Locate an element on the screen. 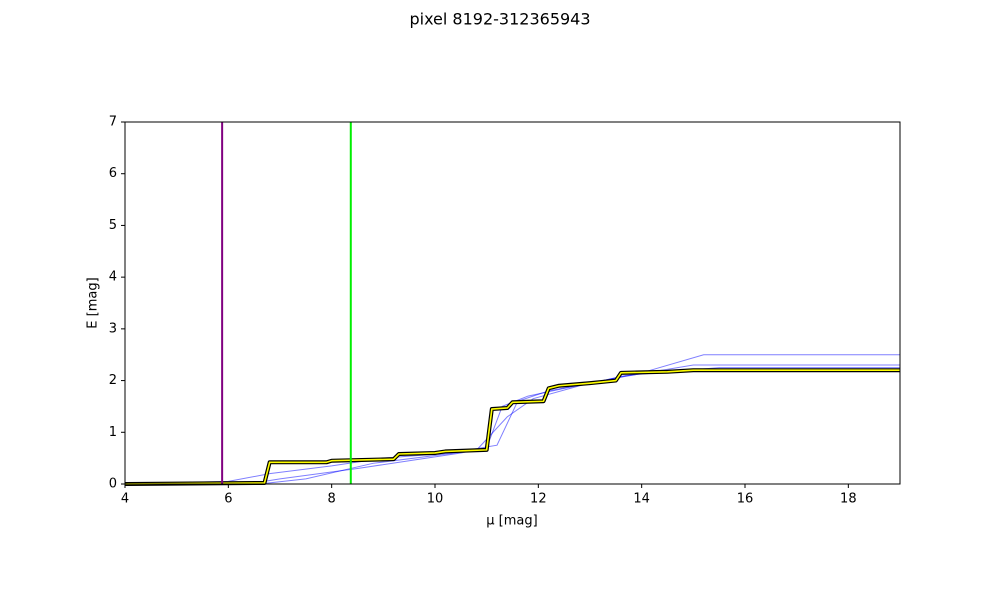 The height and width of the screenshot is (600, 1000). x-tick-label: 8 is located at coordinates (332, 499).